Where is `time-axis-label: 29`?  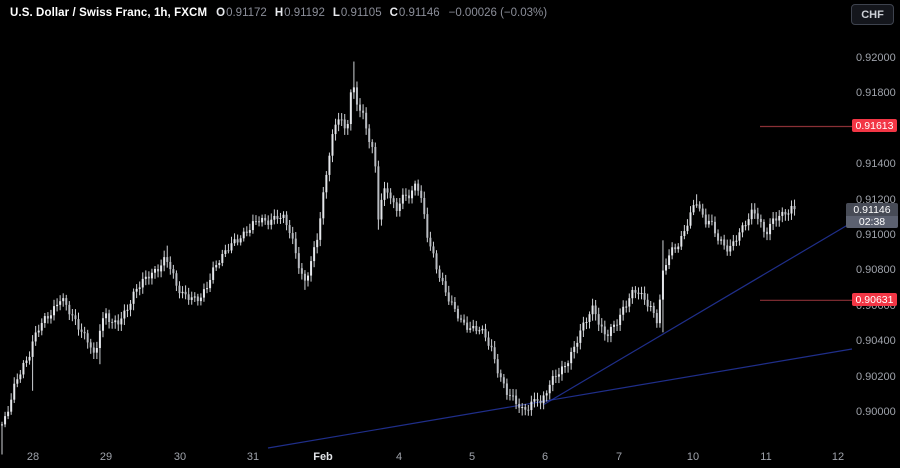 time-axis-label: 29 is located at coordinates (106, 457).